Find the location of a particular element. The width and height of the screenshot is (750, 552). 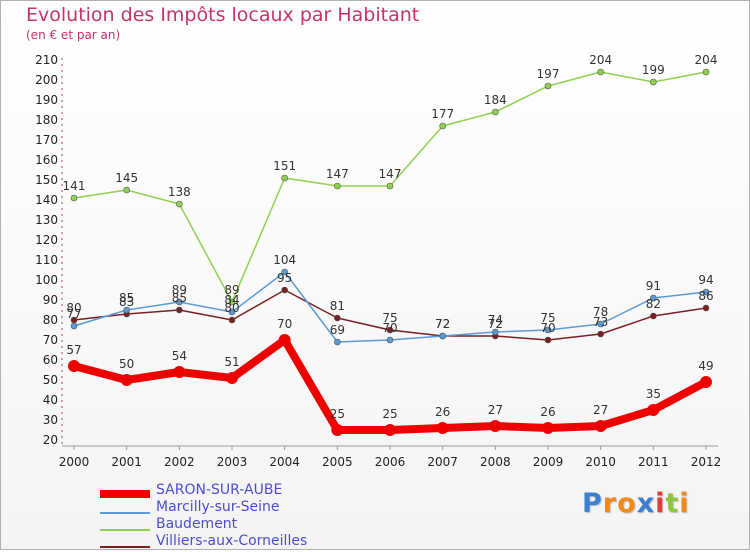

y-tick-label: 110 is located at coordinates (46, 260).